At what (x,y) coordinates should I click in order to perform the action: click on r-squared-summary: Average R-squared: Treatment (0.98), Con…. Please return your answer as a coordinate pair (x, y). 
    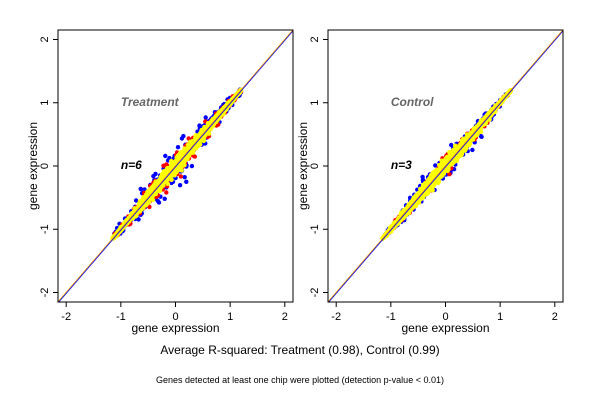
    Looking at the image, I should click on (300, 350).